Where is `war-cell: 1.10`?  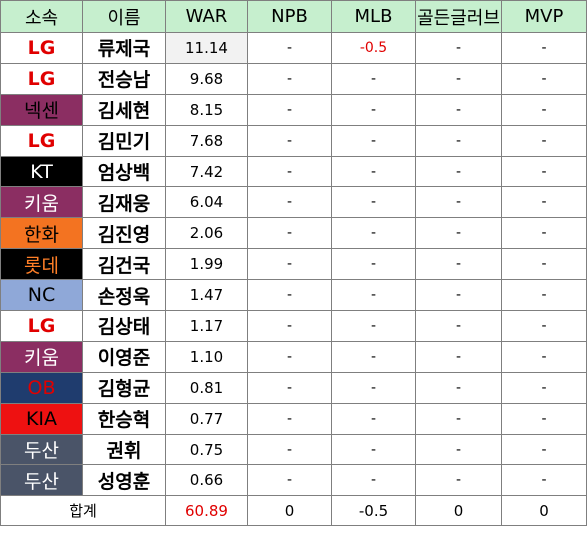 war-cell: 1.10 is located at coordinates (206, 356).